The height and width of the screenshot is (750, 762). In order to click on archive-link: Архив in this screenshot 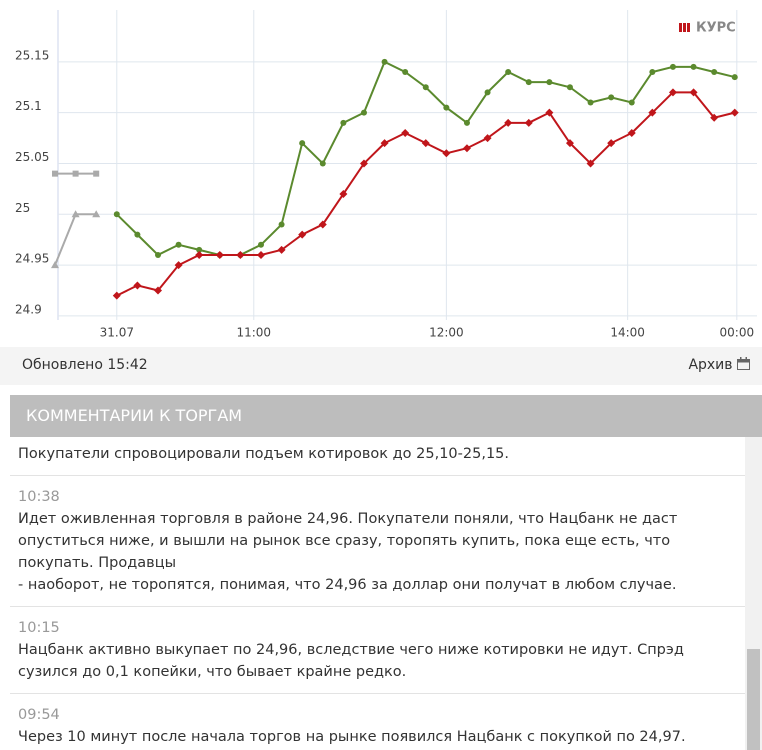, I will do `click(719, 365)`.